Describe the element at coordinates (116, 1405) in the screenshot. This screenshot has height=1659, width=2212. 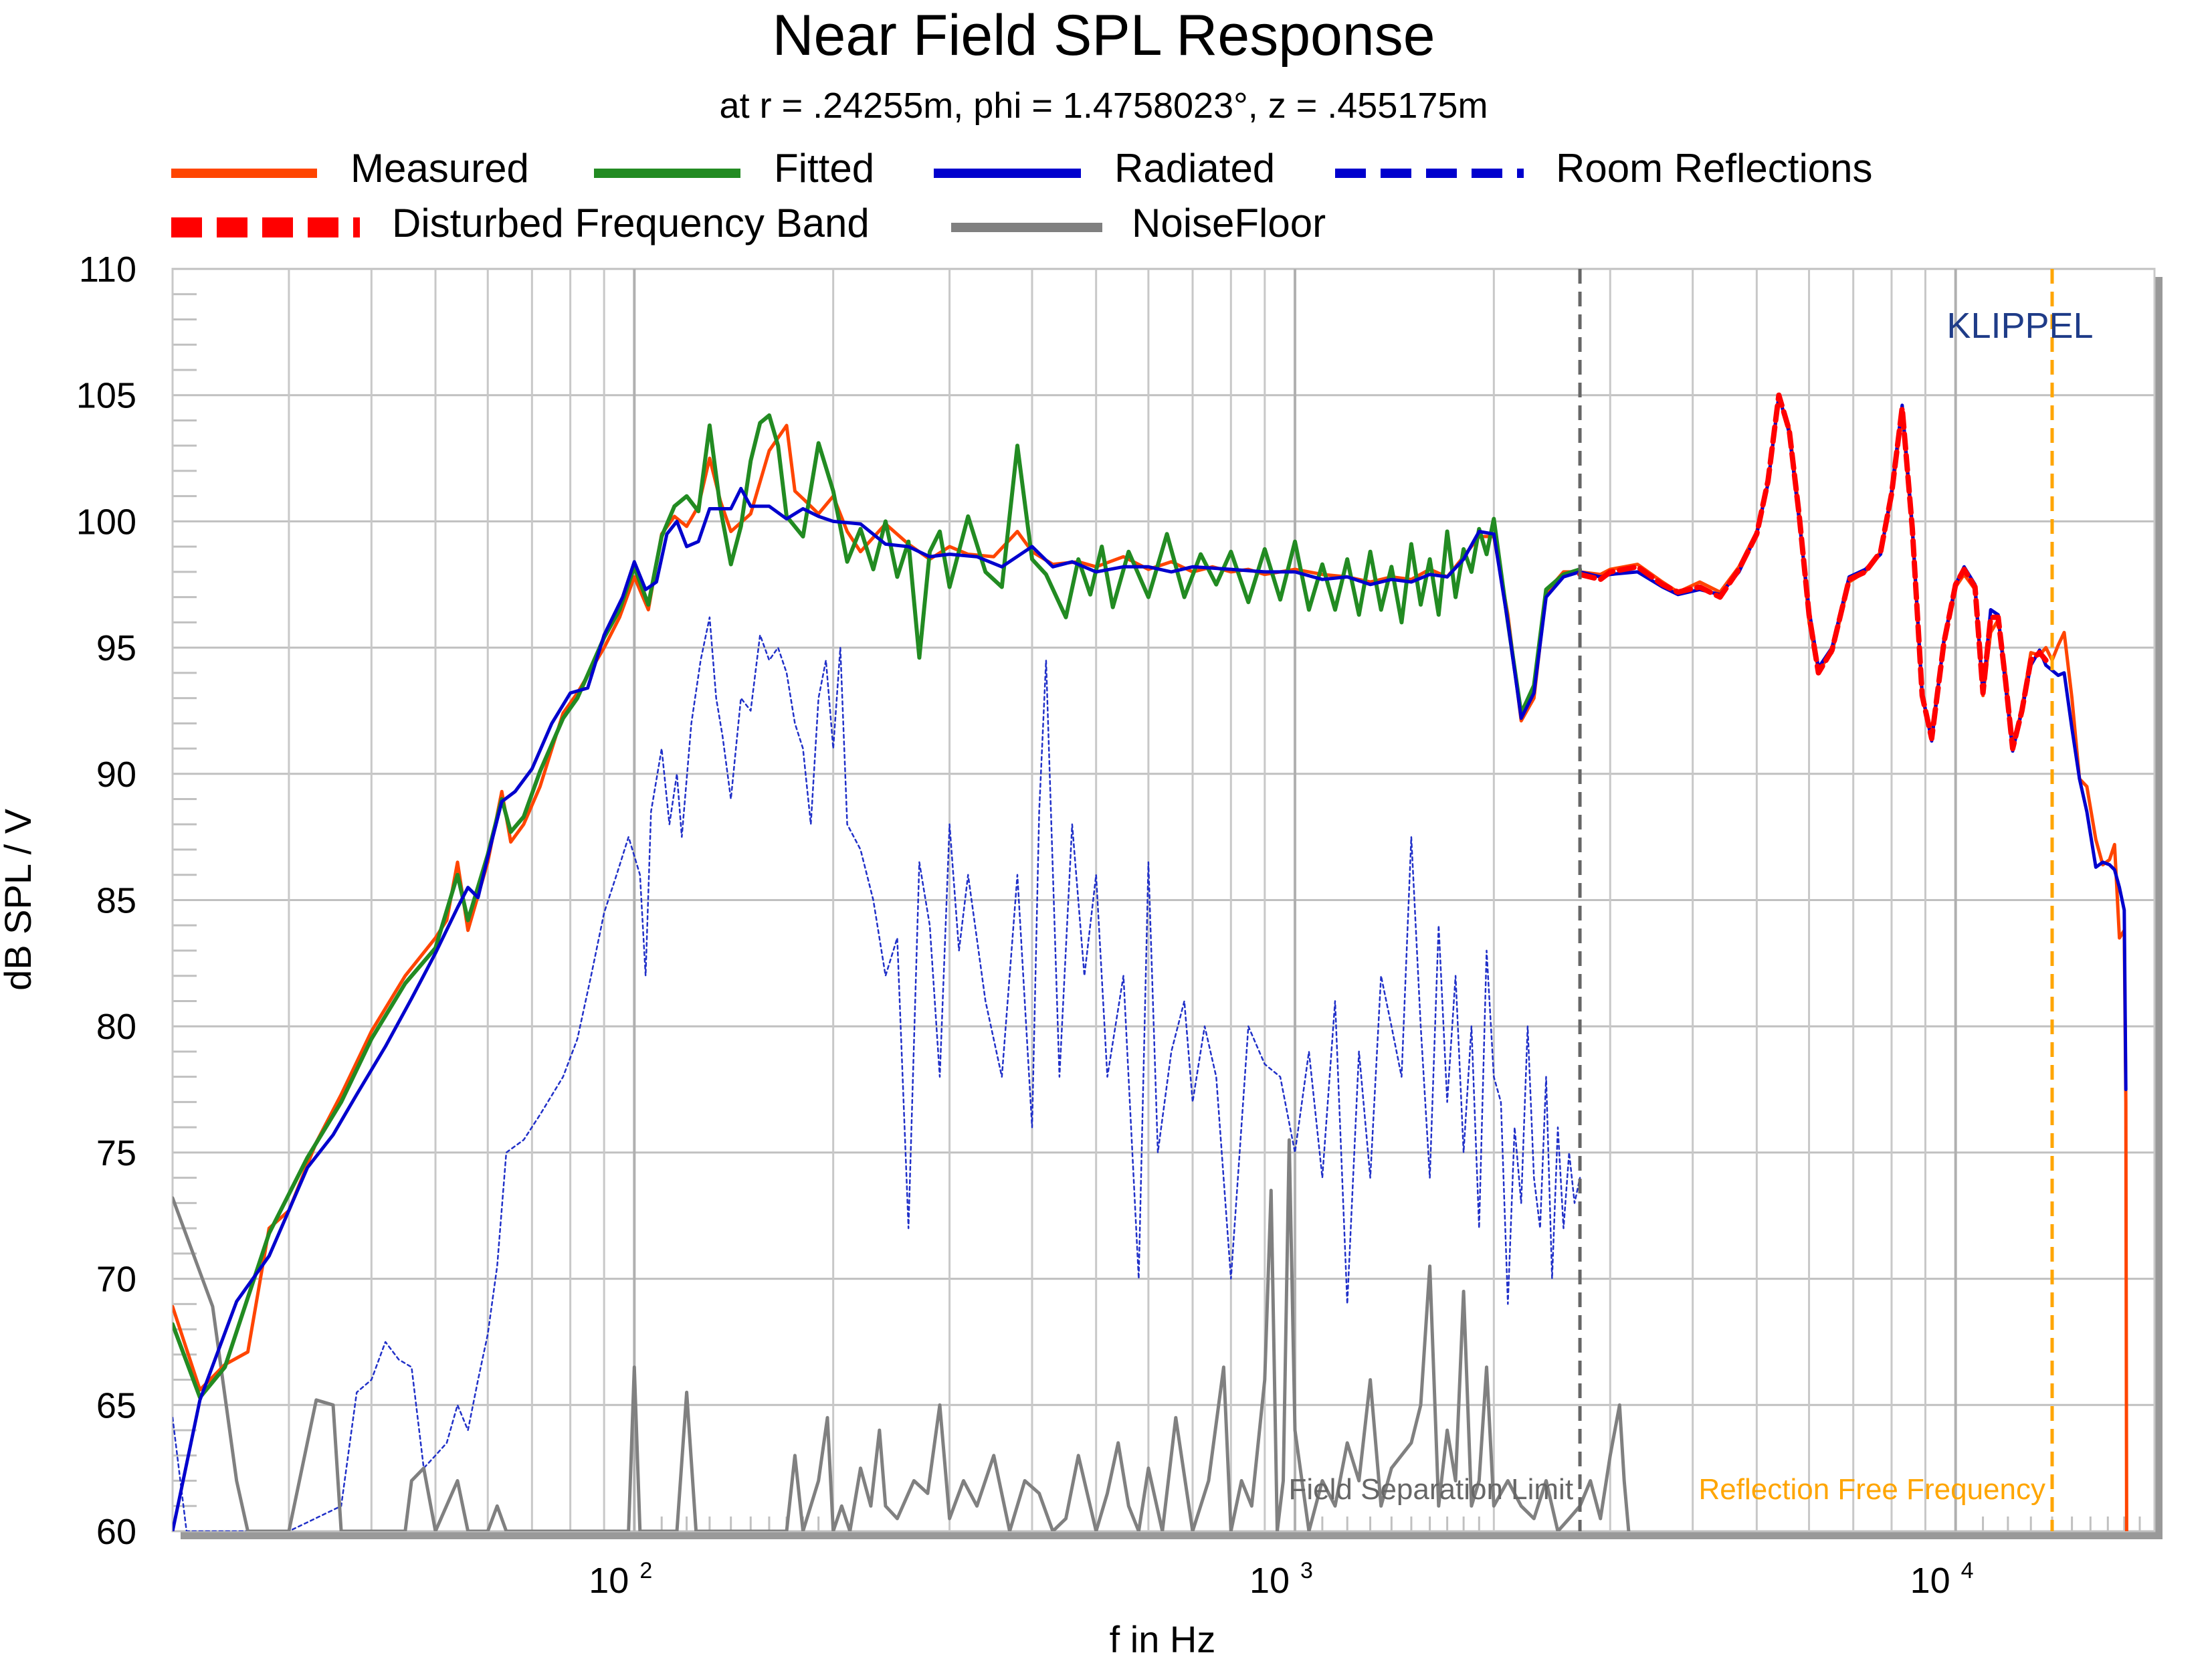
I see `y-tick-label: 65` at that location.